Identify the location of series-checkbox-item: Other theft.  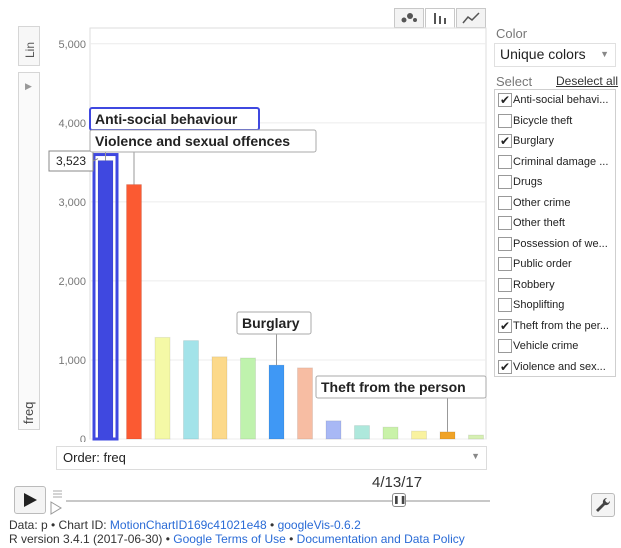
(555, 223).